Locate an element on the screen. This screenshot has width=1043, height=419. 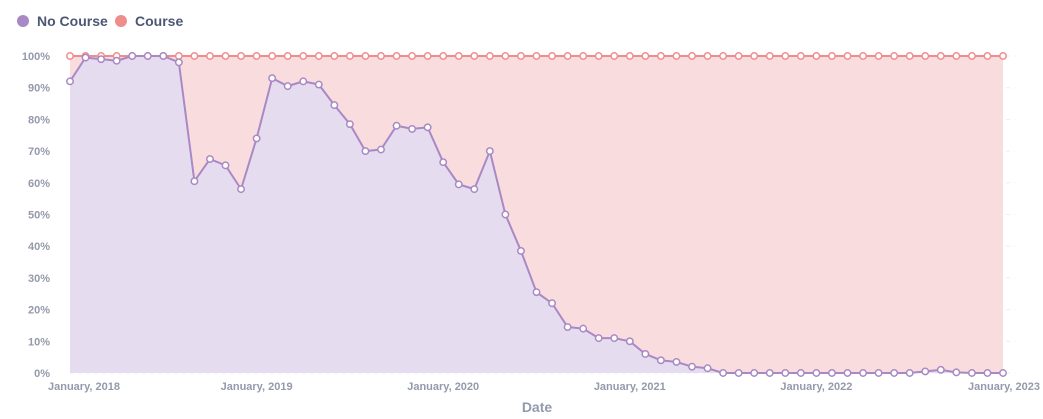
legend-item-no-course: No Course is located at coordinates (62, 21).